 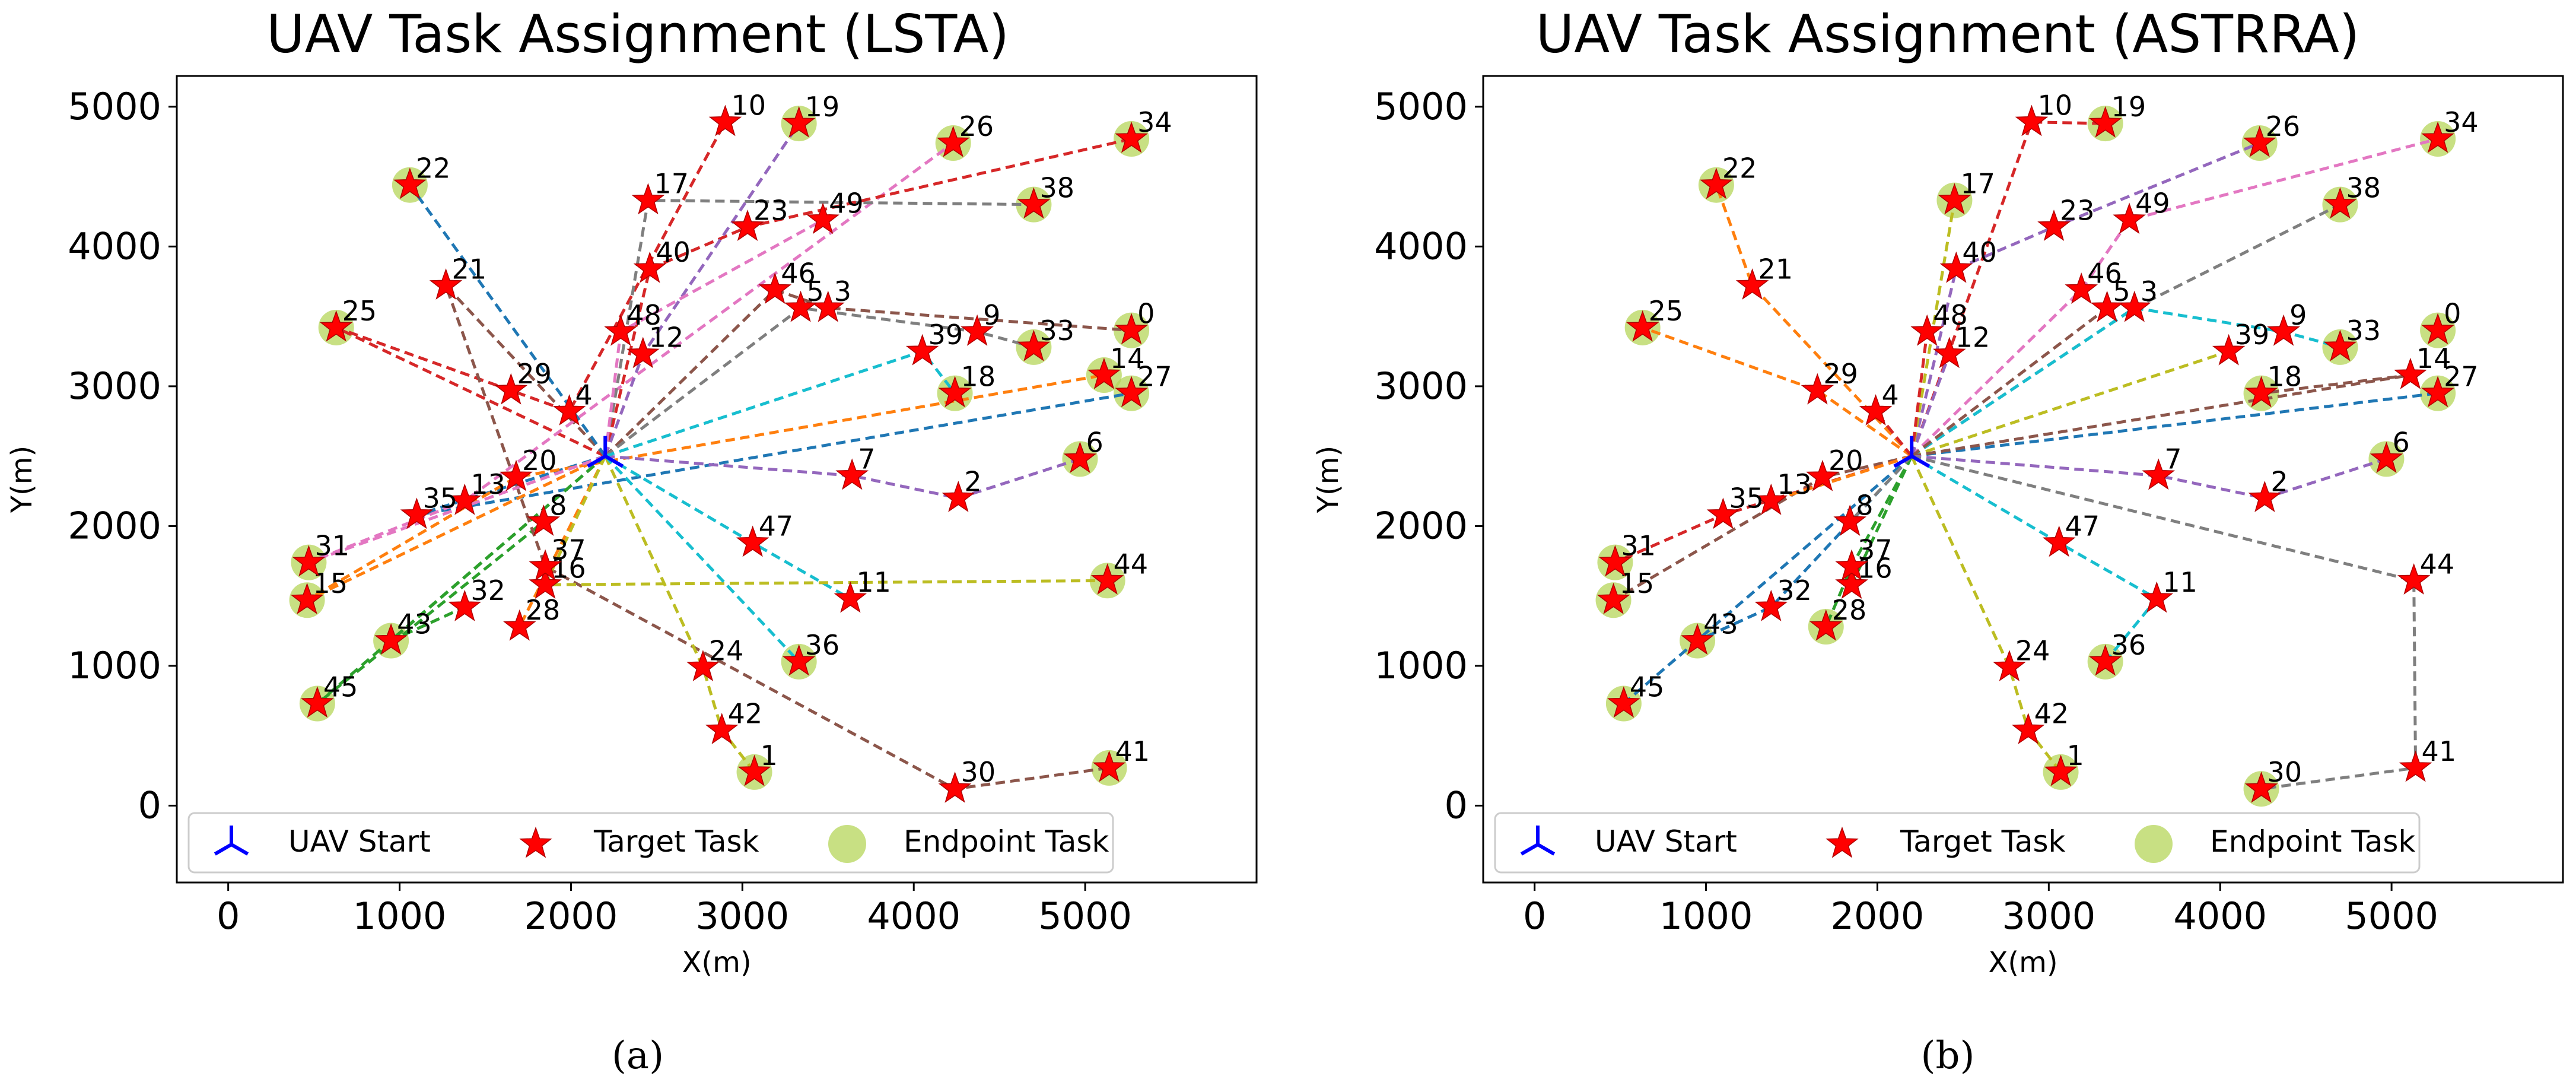 I want to click on target-label: 44, so click(x=2437, y=564).